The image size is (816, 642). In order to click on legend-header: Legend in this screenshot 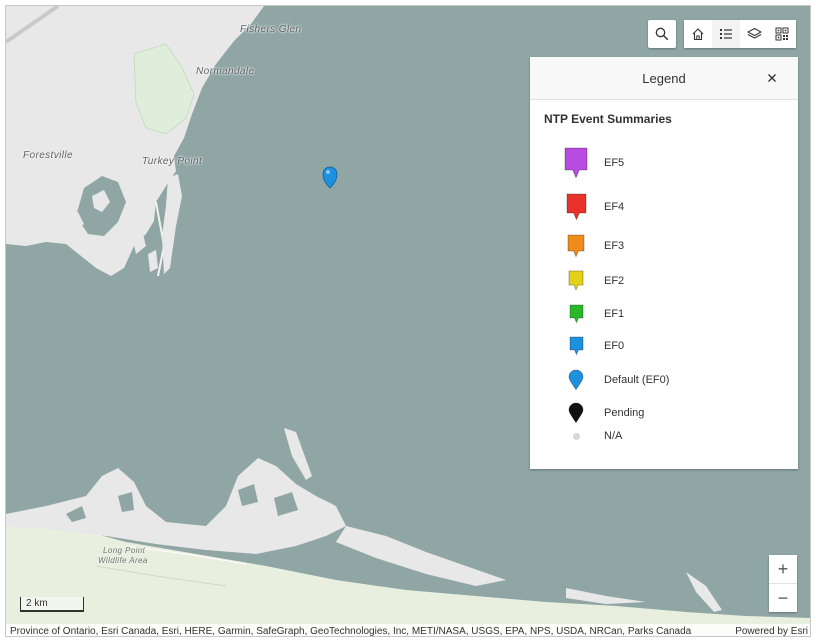, I will do `click(664, 78)`.